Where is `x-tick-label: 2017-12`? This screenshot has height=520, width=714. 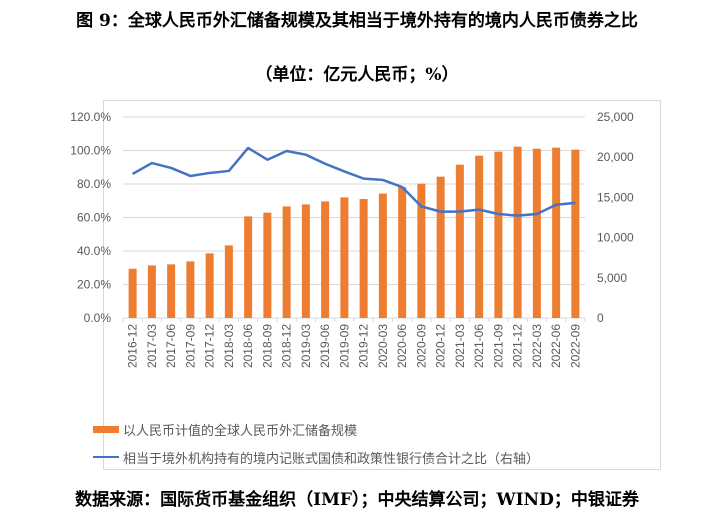
x-tick-label: 2017-12 is located at coordinates (210, 346).